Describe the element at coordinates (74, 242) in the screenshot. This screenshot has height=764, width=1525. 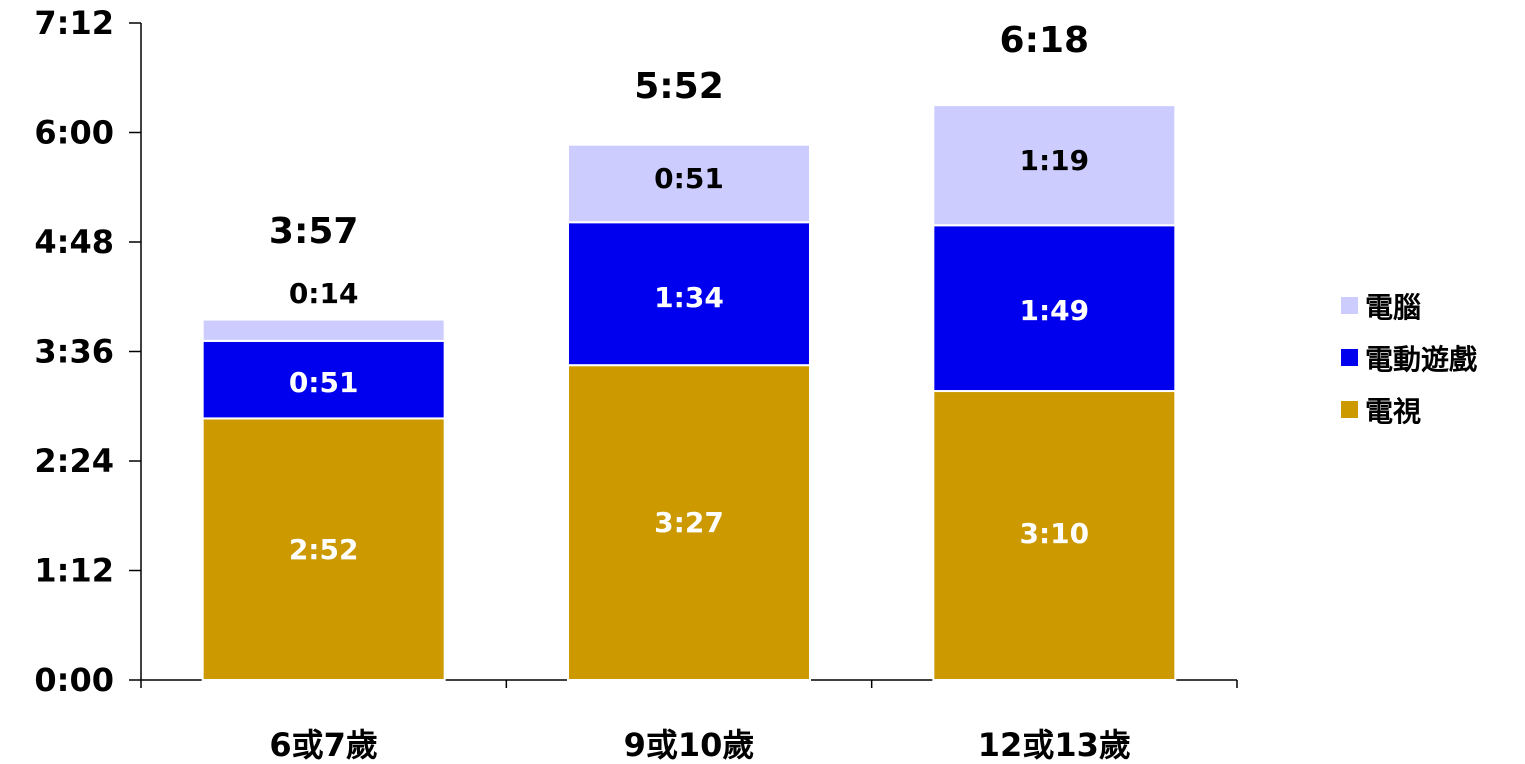
I see `y-tick-label: 4:48` at that location.